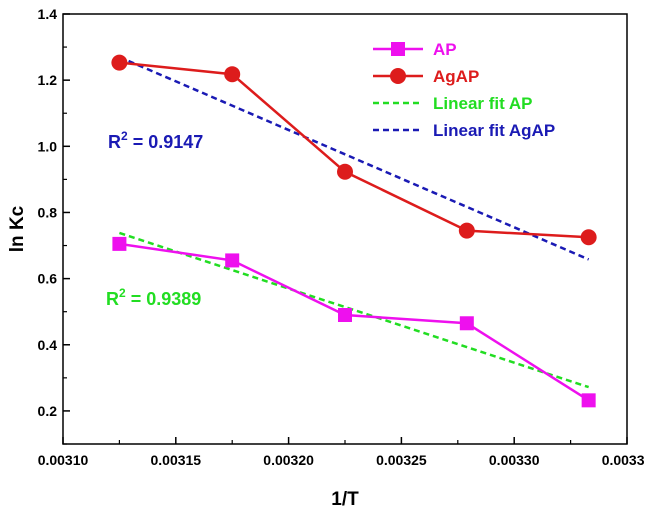 The width and height of the screenshot is (645, 516). What do you see at coordinates (48, 14) in the screenshot?
I see `y-tick-label: 1.4` at bounding box center [48, 14].